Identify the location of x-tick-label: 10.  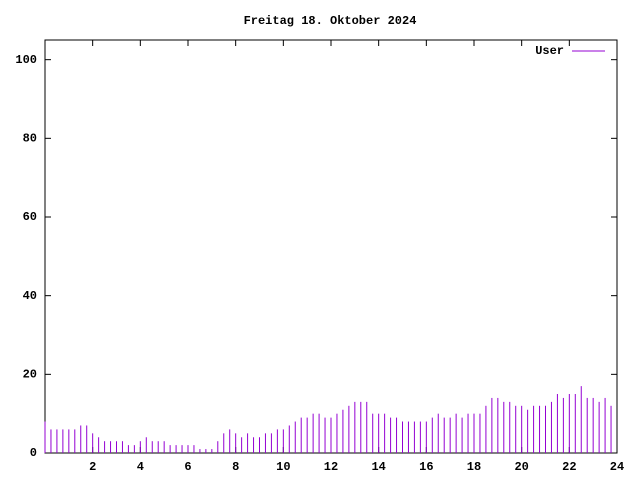
(283, 467).